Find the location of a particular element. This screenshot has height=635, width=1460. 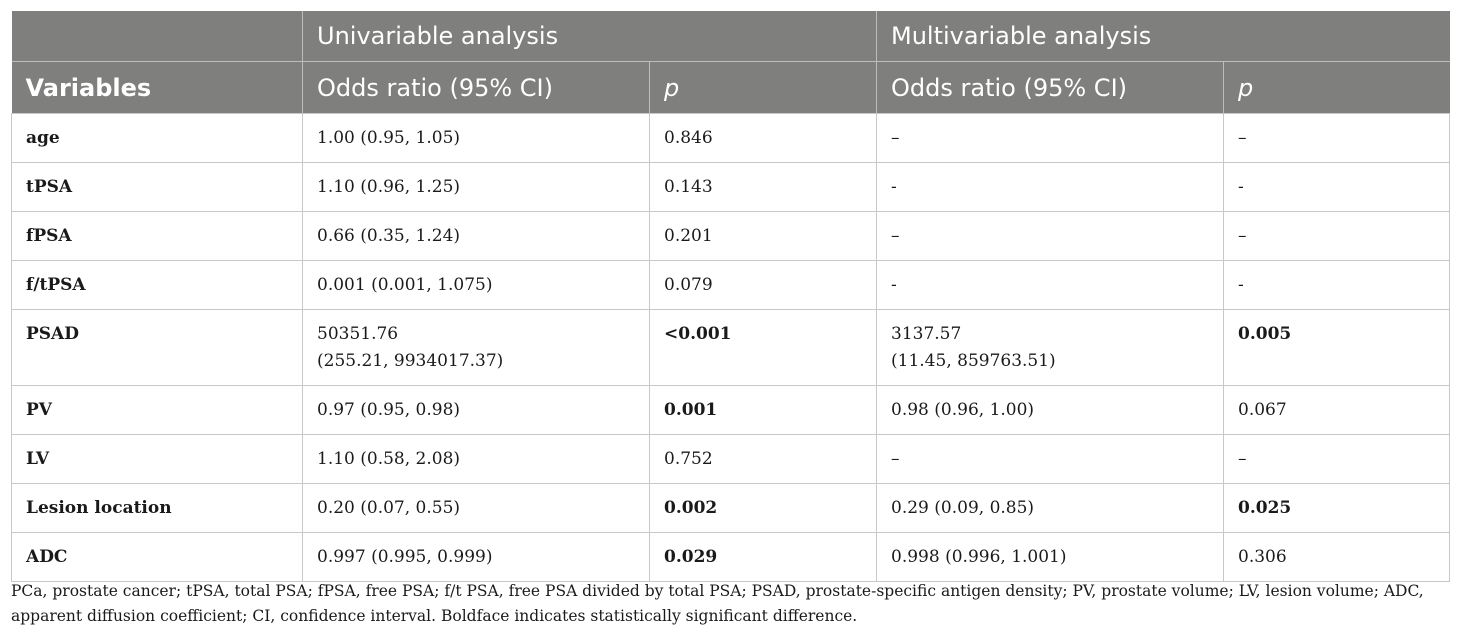

header-multivariable: Multivariable analysis is located at coordinates (1163, 36).